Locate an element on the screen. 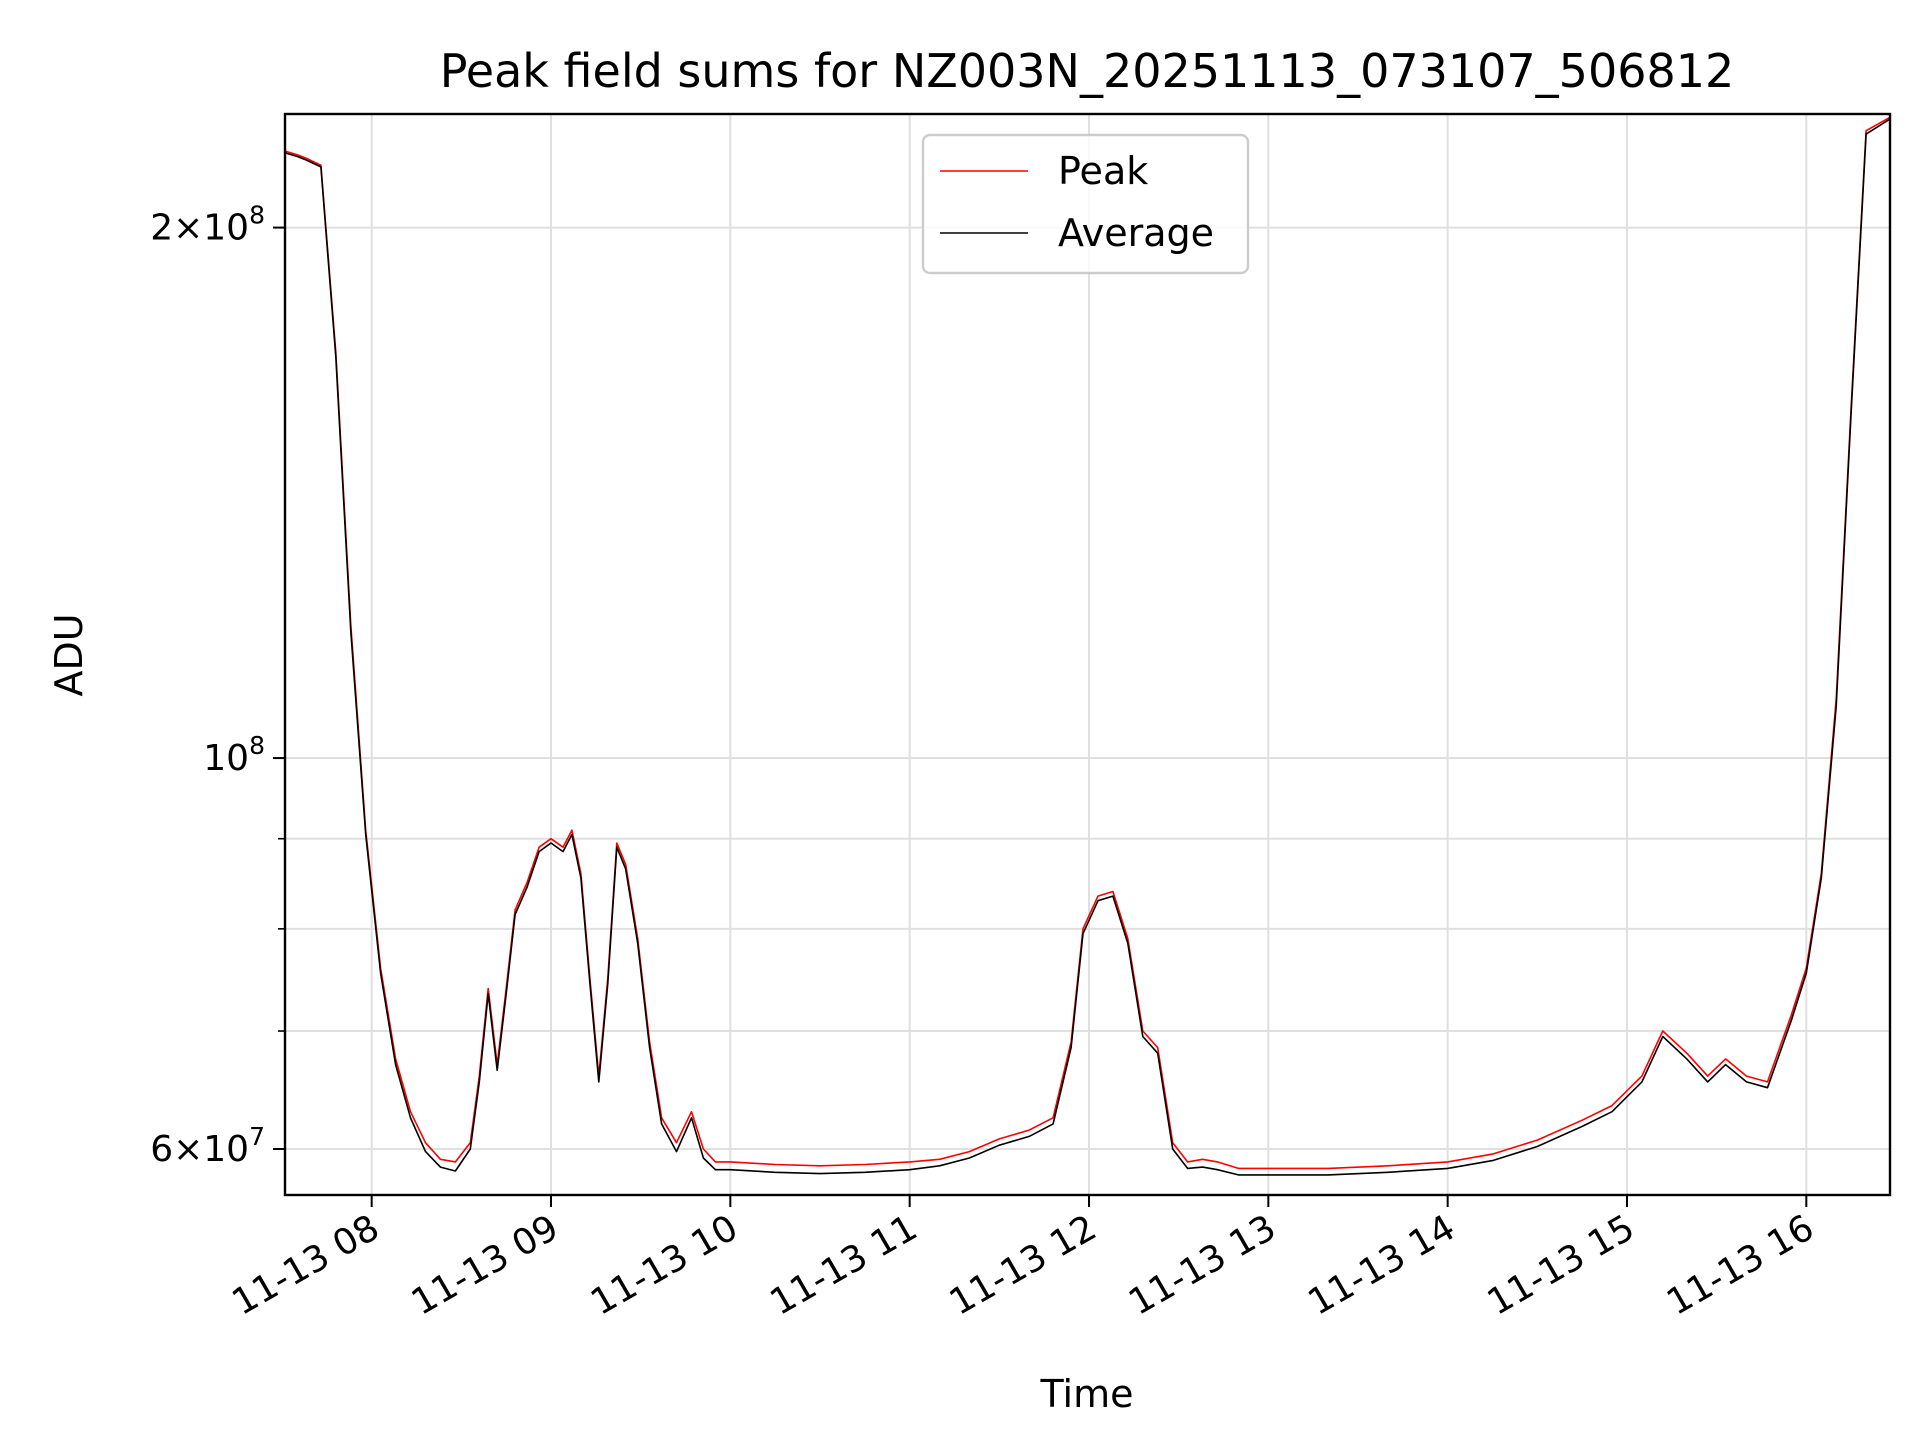 The image size is (1920, 1445). y-tick-label: 2×108 is located at coordinates (207, 225).